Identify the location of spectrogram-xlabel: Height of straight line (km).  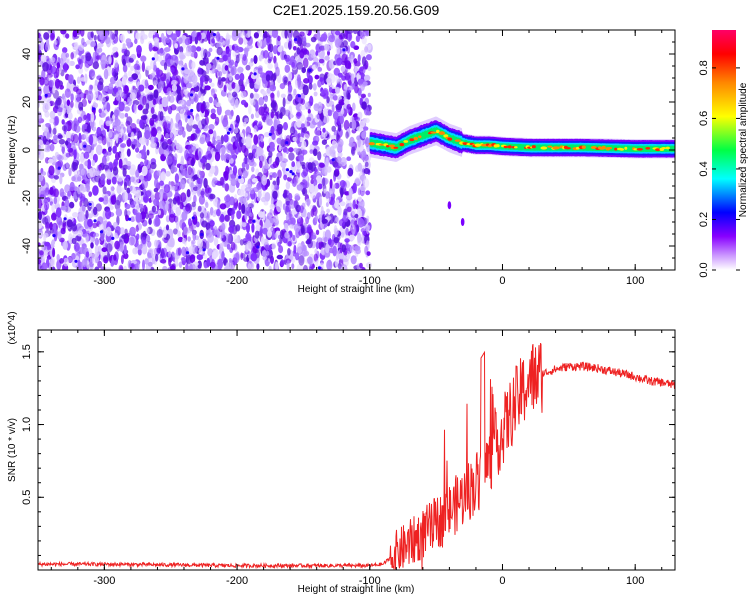
(356, 289).